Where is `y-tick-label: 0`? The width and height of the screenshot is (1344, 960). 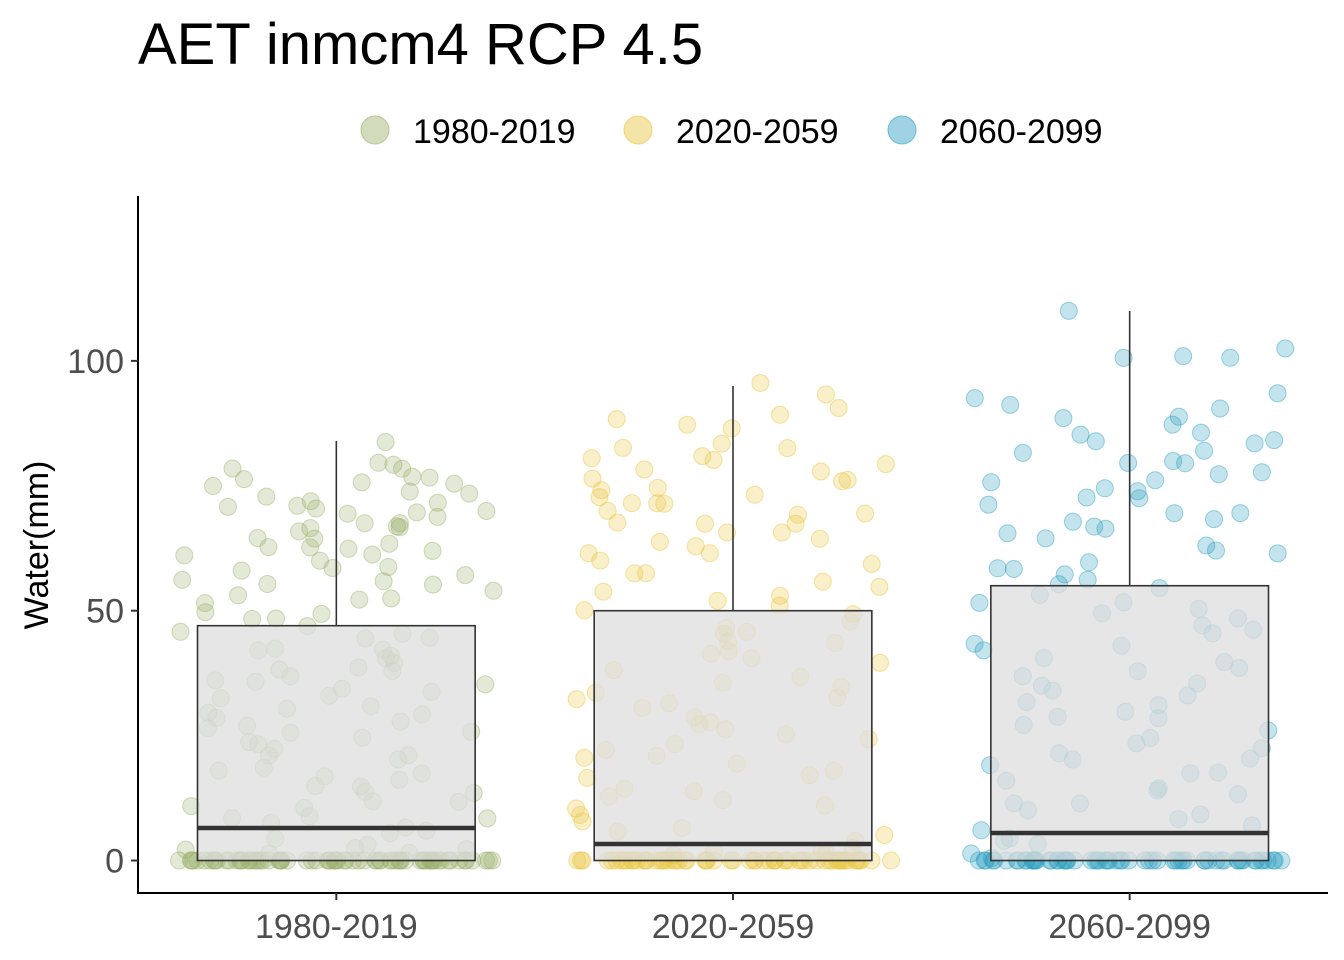 y-tick-label: 0 is located at coordinates (114, 862).